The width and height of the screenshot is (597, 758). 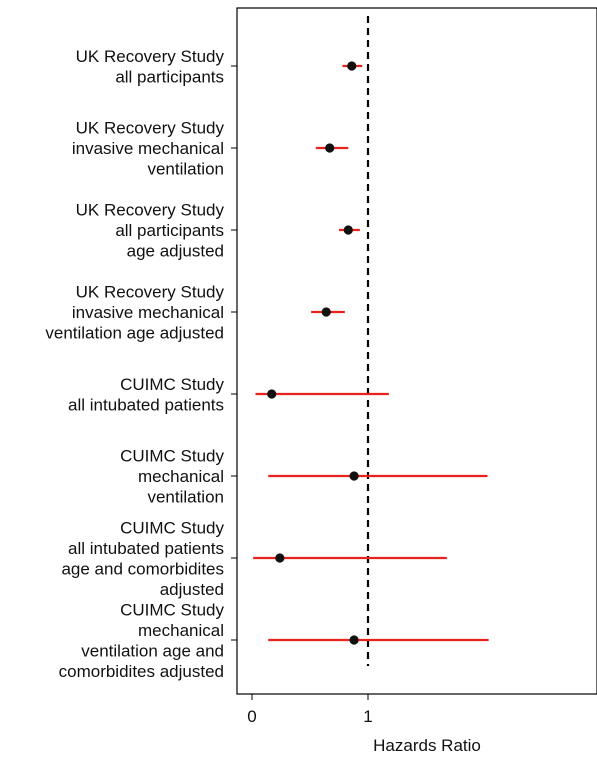 I want to click on row-label-line: ventilation age adjusted, so click(x=134, y=333).